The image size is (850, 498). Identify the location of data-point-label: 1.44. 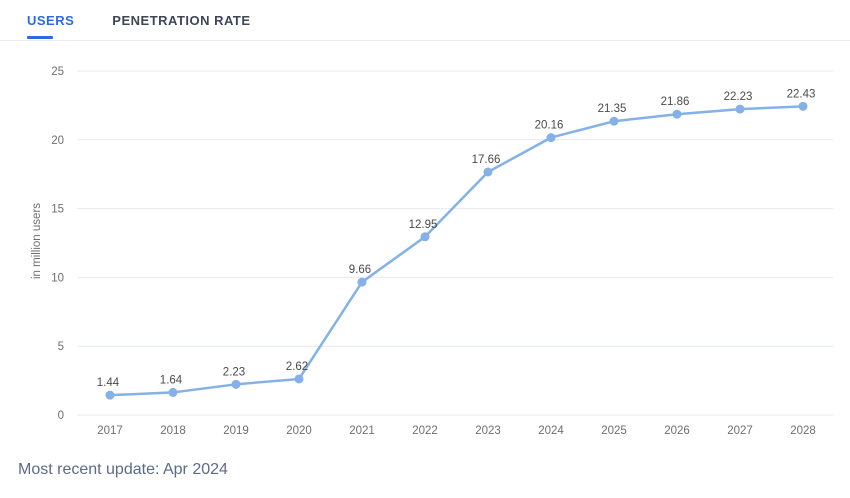
(108, 383).